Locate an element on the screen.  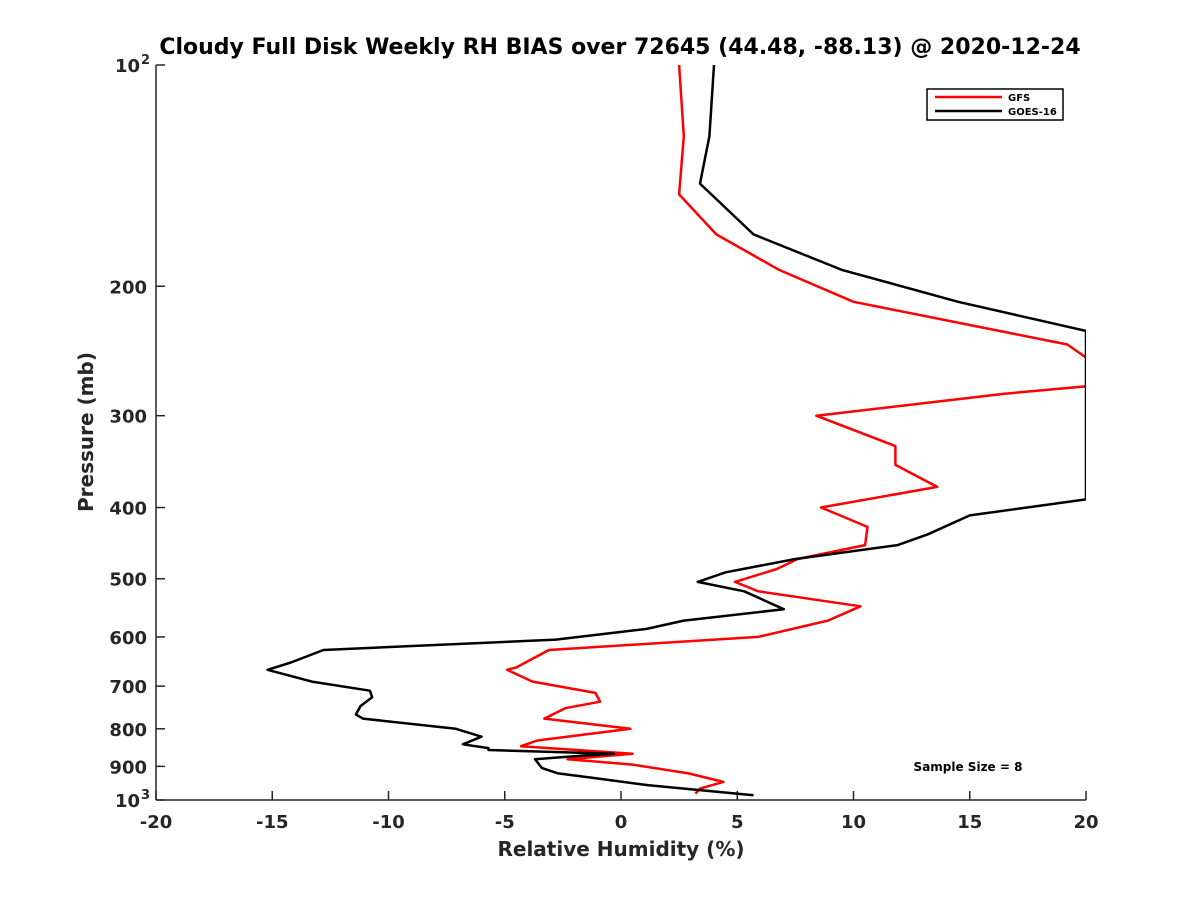
y-tick-label: 400 is located at coordinates (128, 509).